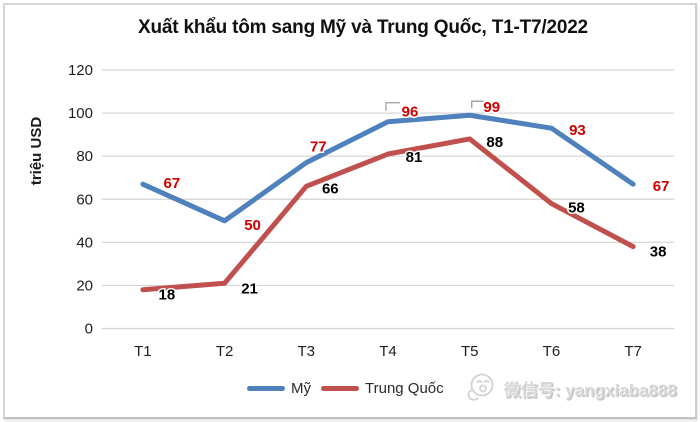 Image resolution: width=700 pixels, height=422 pixels. I want to click on data-label-1-T1: 18, so click(167, 295).